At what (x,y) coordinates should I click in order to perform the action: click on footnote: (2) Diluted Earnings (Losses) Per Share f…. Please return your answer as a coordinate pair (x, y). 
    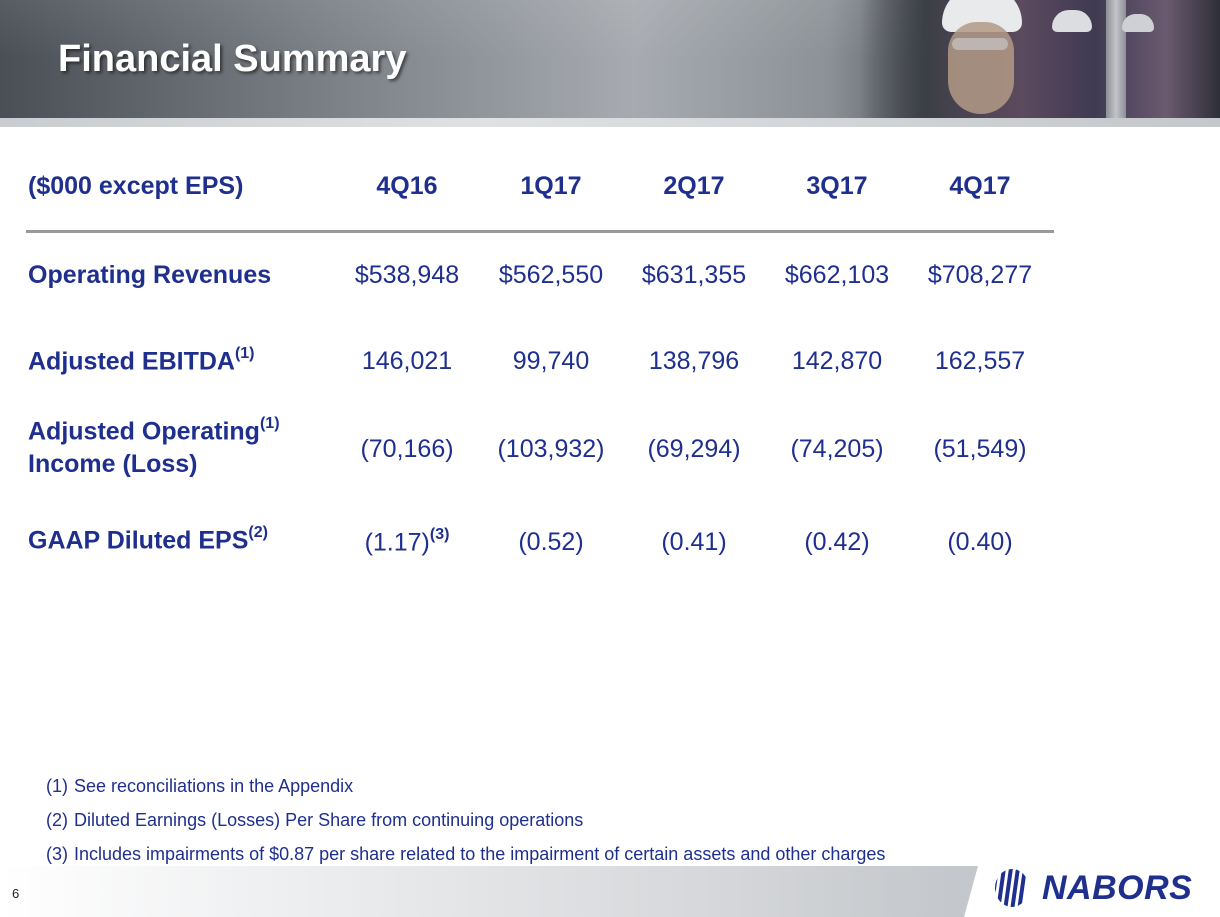
    Looking at the image, I should click on (314, 820).